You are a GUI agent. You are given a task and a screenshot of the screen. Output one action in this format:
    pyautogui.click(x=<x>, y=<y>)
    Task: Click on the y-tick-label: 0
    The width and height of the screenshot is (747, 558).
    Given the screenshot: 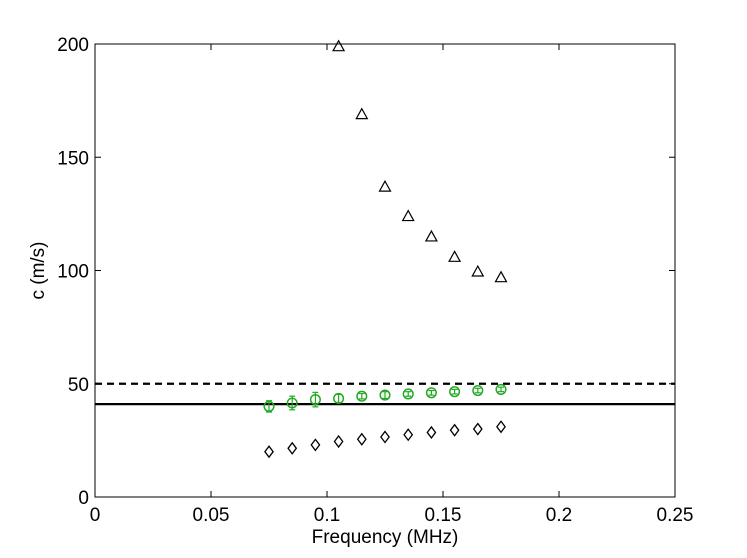 What is the action you would take?
    pyautogui.click(x=83, y=498)
    